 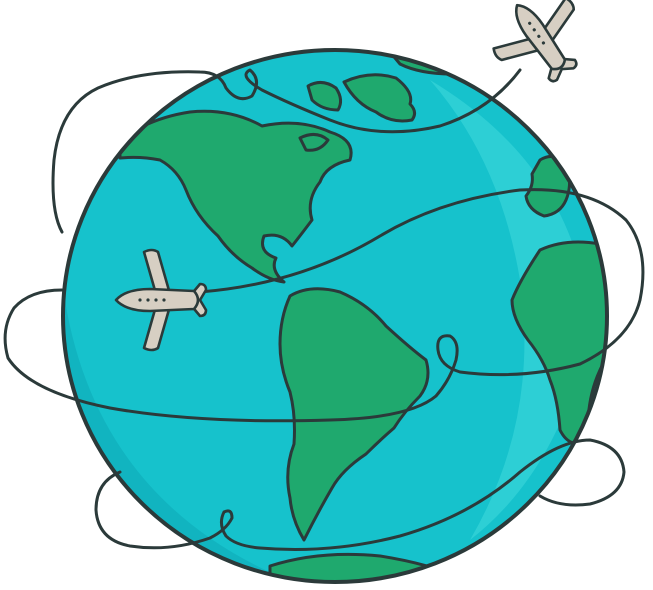 I want to click on airplane-left, so click(x=161, y=300).